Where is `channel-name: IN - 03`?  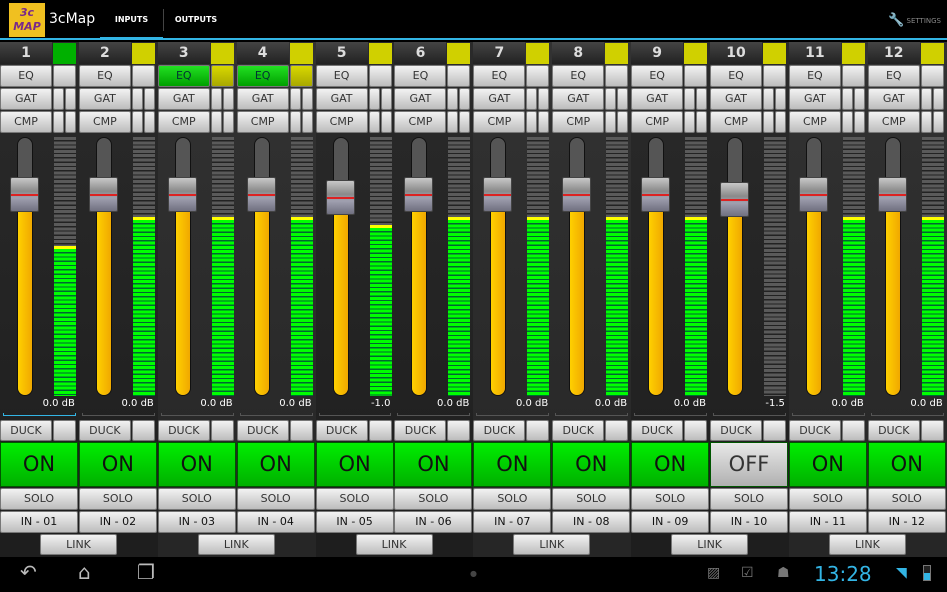 channel-name: IN - 03 is located at coordinates (196, 522).